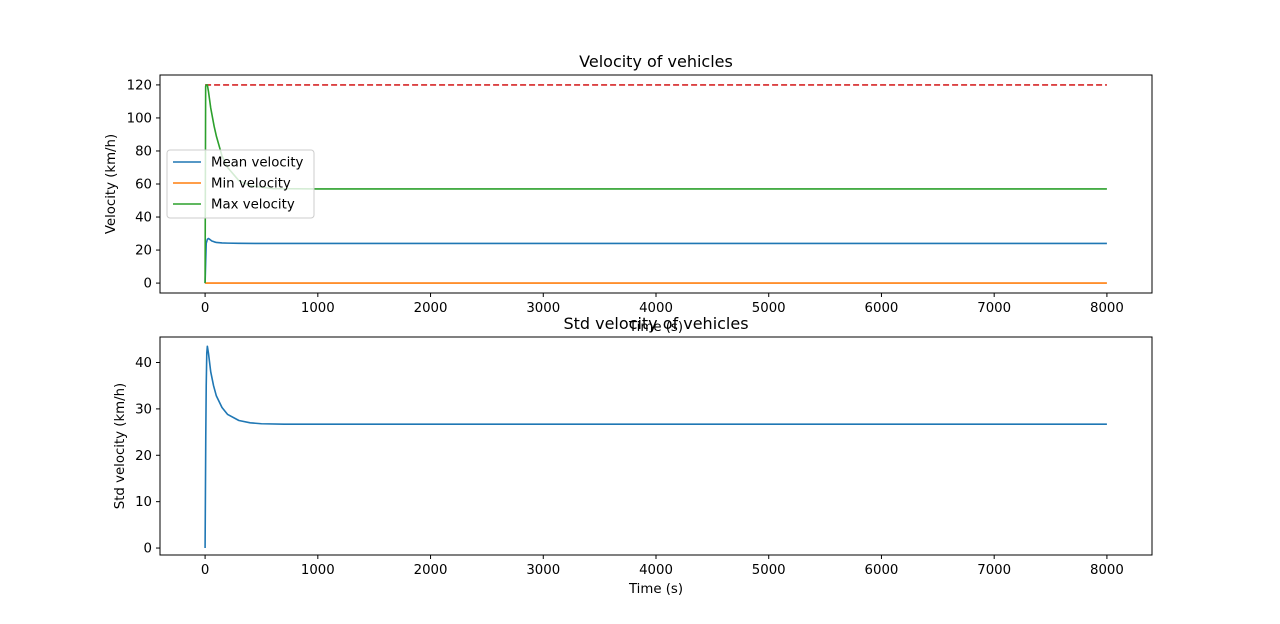 The width and height of the screenshot is (1280, 624). Describe the element at coordinates (139, 118) in the screenshot. I see `y-tick-label: 100` at that location.